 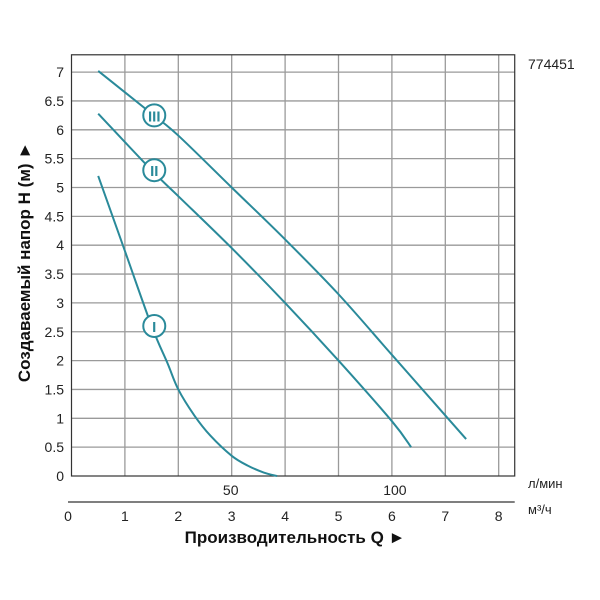 I want to click on curve-label-I: I, so click(x=154, y=327).